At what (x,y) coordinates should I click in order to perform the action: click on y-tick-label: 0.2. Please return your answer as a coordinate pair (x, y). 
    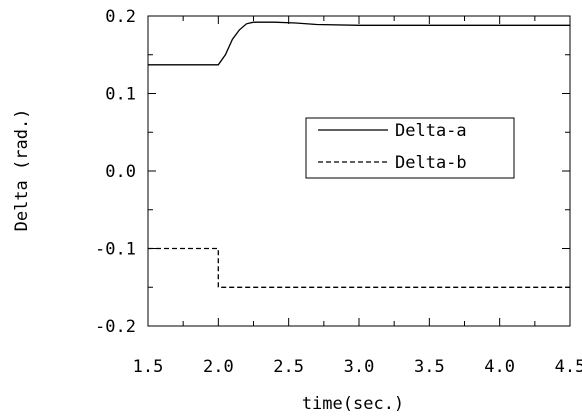
    Looking at the image, I should click on (120, 17).